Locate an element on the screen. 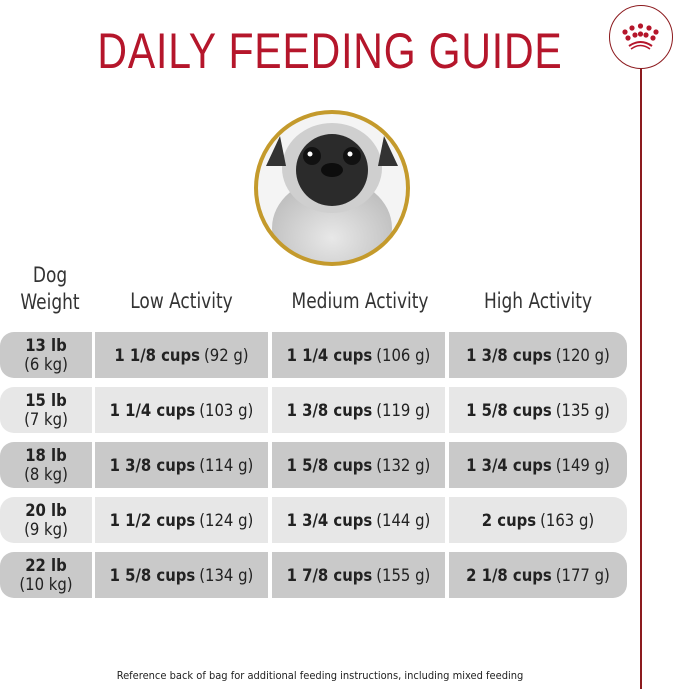 This screenshot has height=689, width=679. weight-lb: 18 lb is located at coordinates (46, 455).